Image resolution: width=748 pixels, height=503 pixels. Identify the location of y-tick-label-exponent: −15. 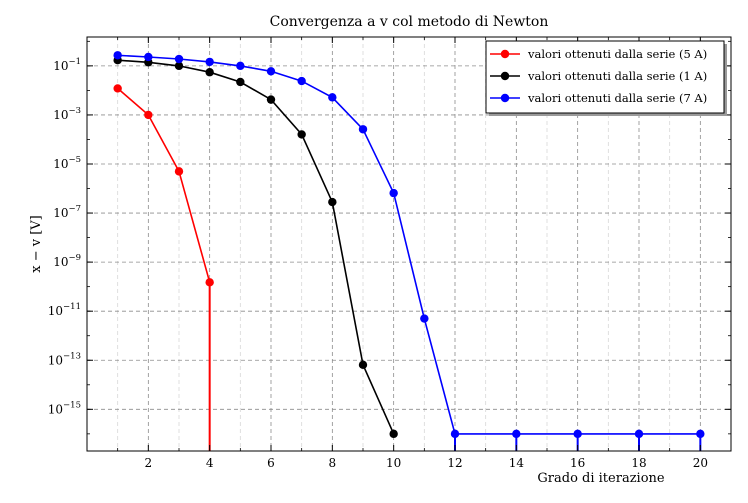
(72, 405).